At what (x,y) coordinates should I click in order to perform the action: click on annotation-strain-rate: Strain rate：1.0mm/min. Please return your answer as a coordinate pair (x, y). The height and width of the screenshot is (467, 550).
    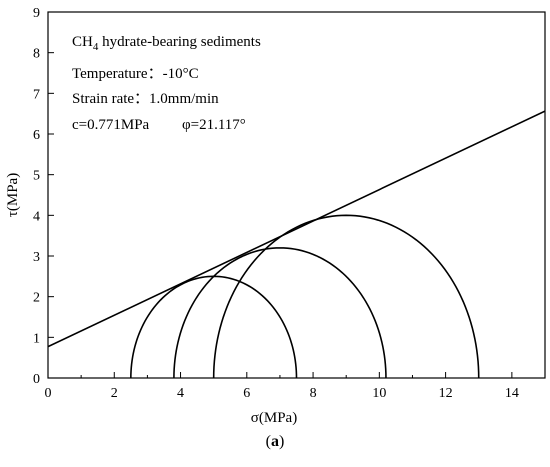
    Looking at the image, I should click on (145, 99).